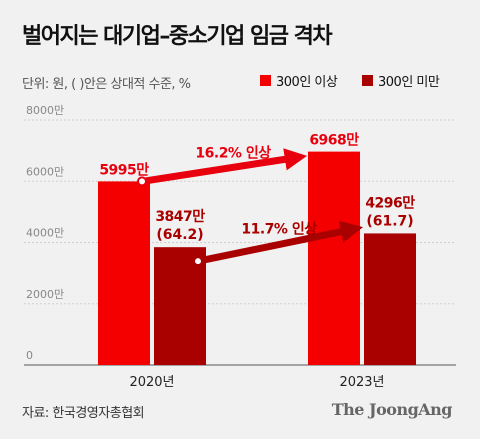 This screenshot has height=439, width=480. What do you see at coordinates (307, 82) in the screenshot?
I see `legend-label-large: 300인 이상` at bounding box center [307, 82].